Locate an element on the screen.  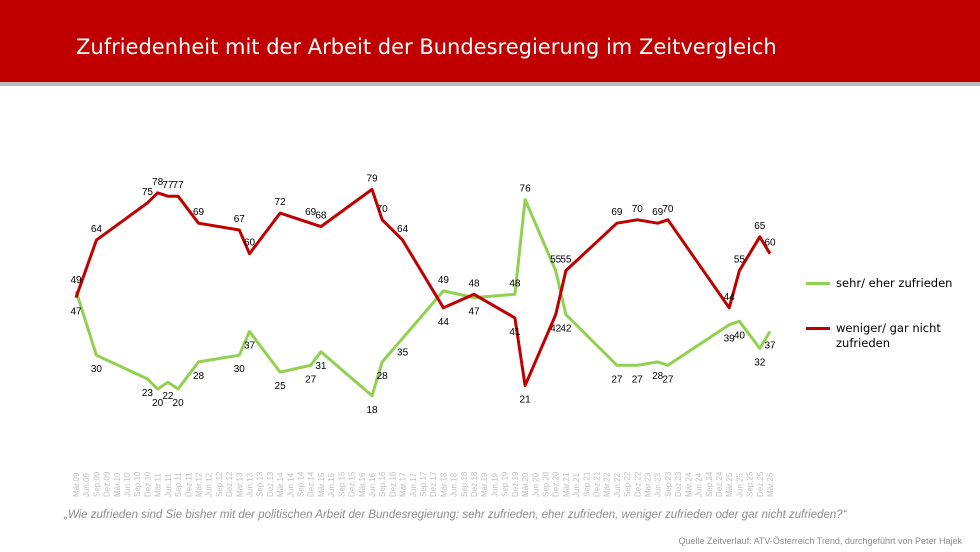
x-tick-label: Mär.17 is located at coordinates (403, 484).